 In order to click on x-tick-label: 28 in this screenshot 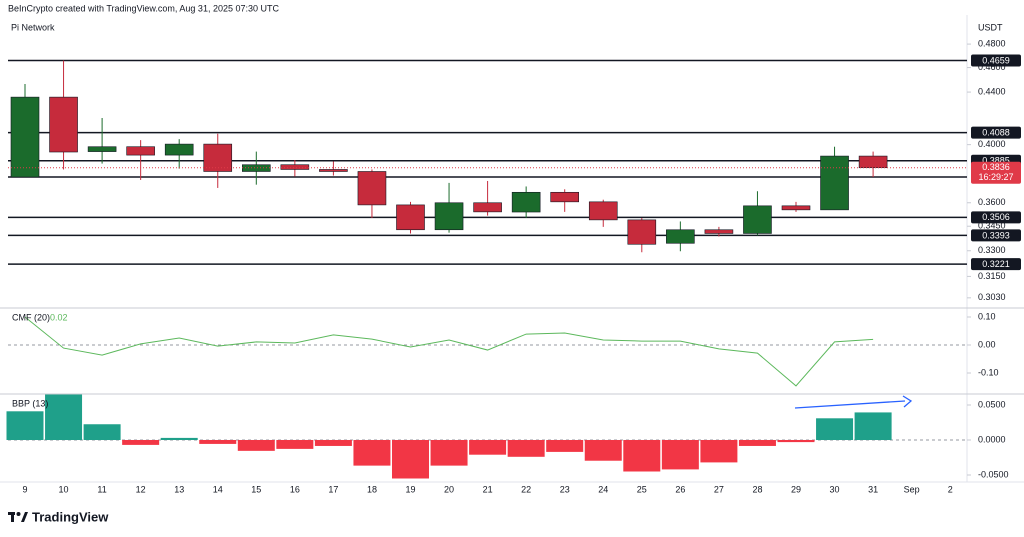, I will do `click(757, 489)`.